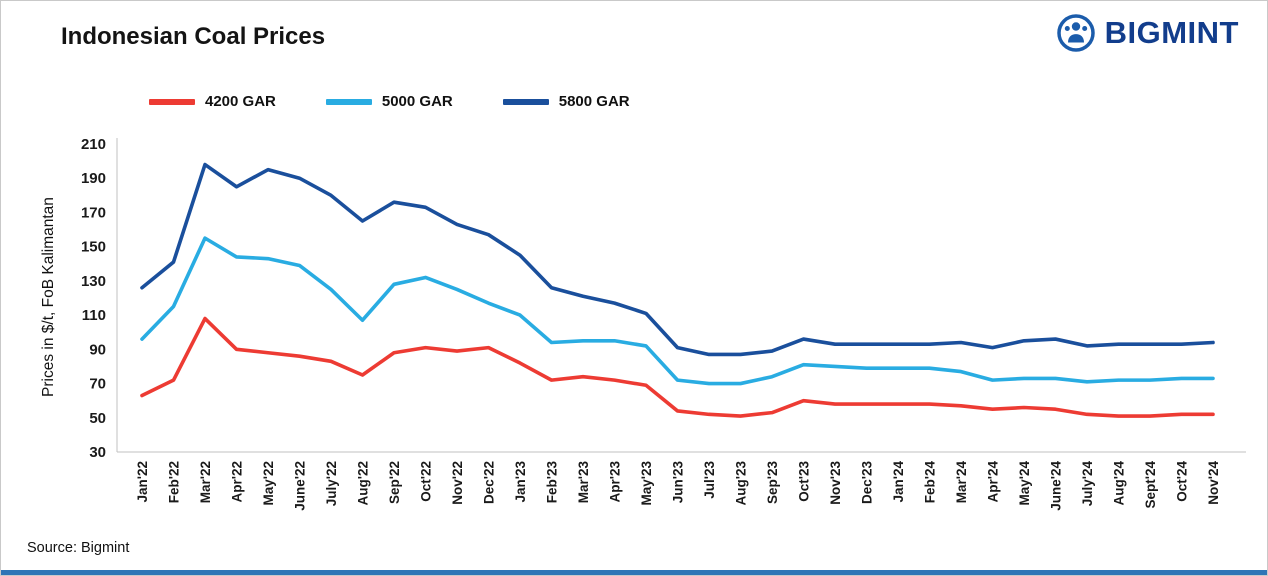  I want to click on legend-label-5000-gar: 5000 GAR, so click(417, 101).